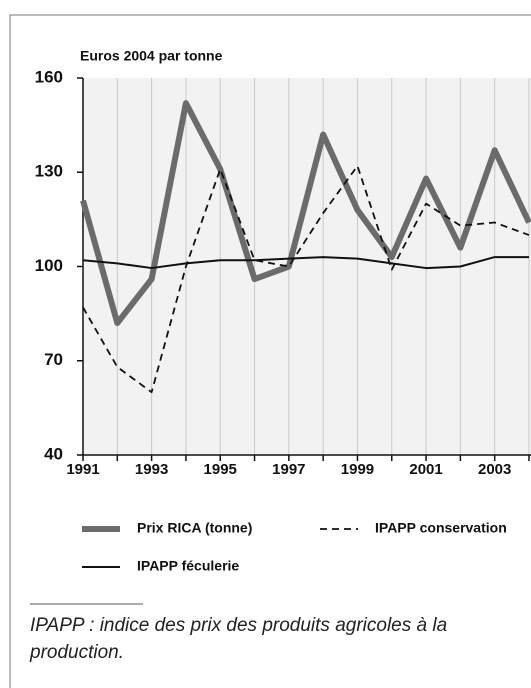  Describe the element at coordinates (82, 469) in the screenshot. I see `x-tick-label: 1991` at that location.